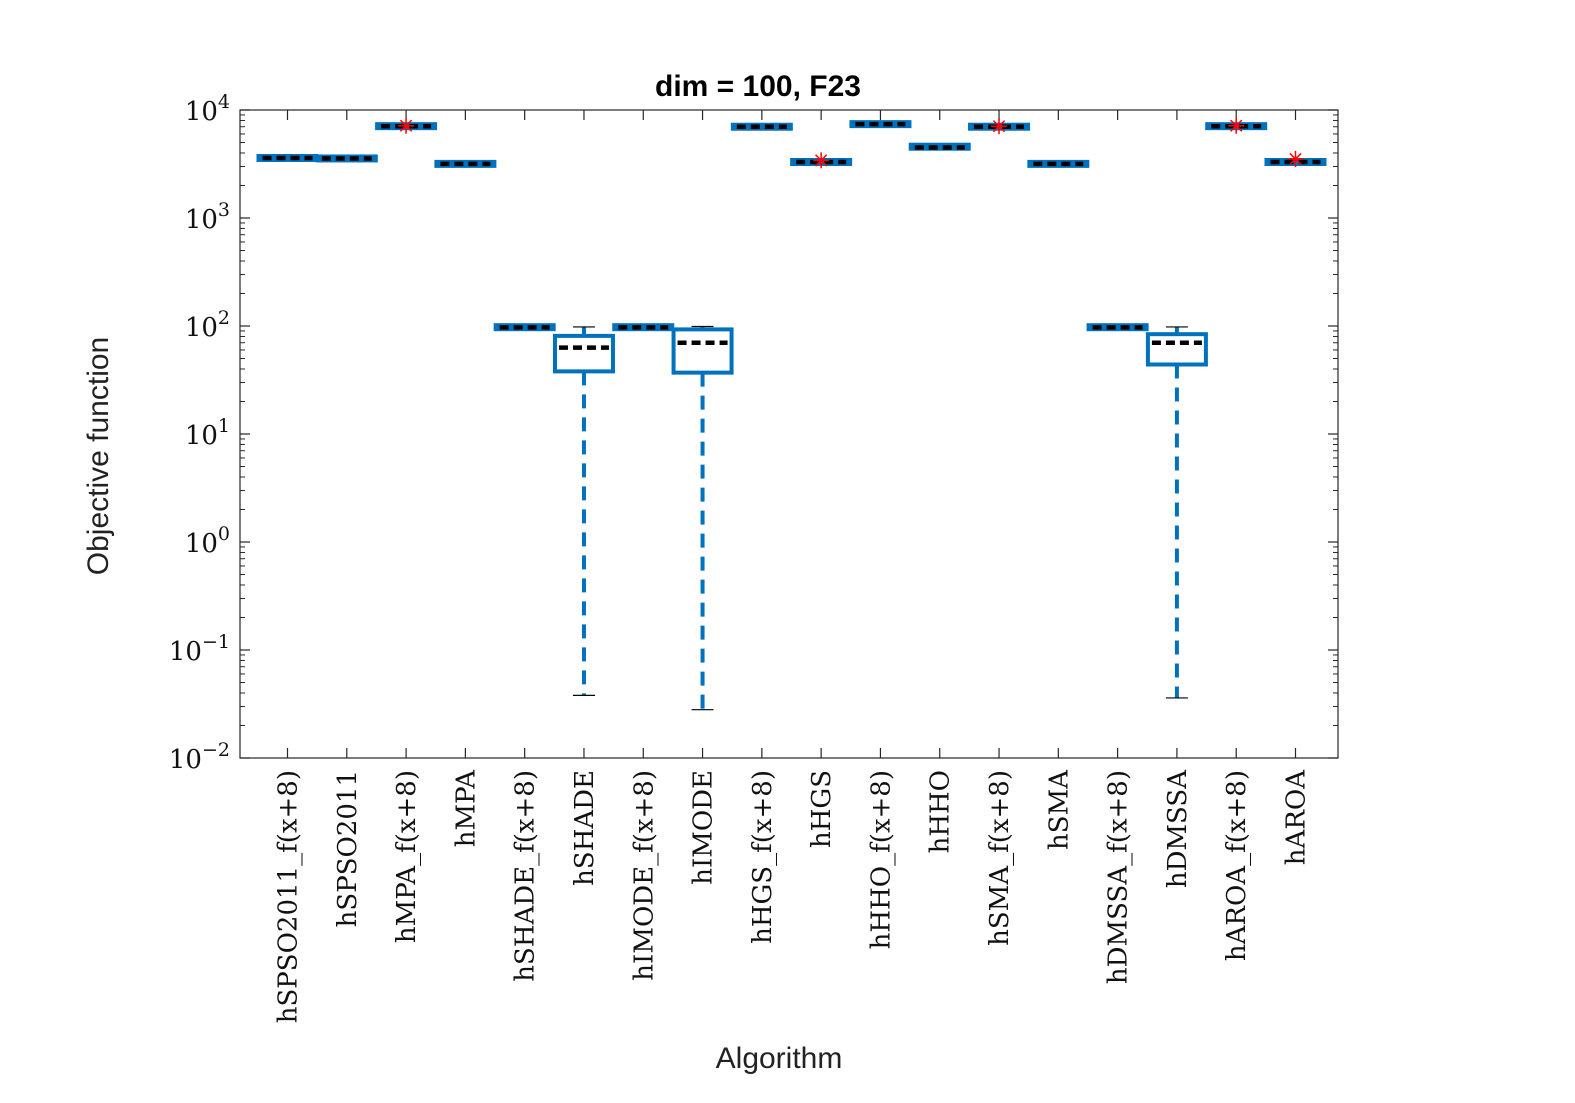 The height and width of the screenshot is (1103, 1575). What do you see at coordinates (207, 433) in the screenshot?
I see `y-tick-label: 10¹` at bounding box center [207, 433].